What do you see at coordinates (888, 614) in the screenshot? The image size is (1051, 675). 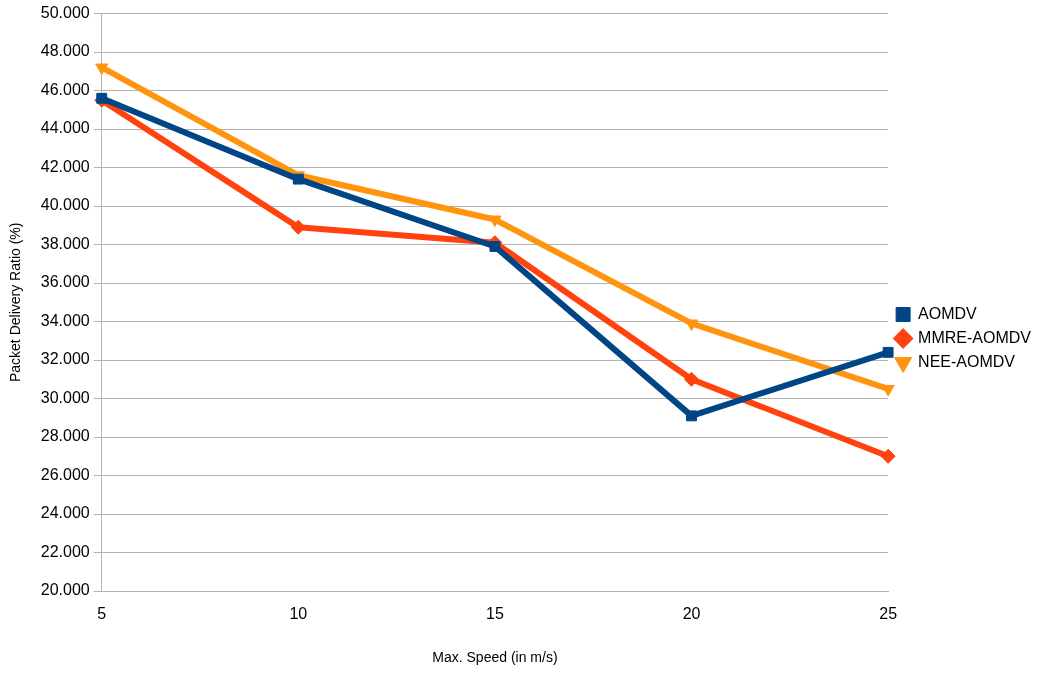 I see `x-tick-label: 25` at bounding box center [888, 614].